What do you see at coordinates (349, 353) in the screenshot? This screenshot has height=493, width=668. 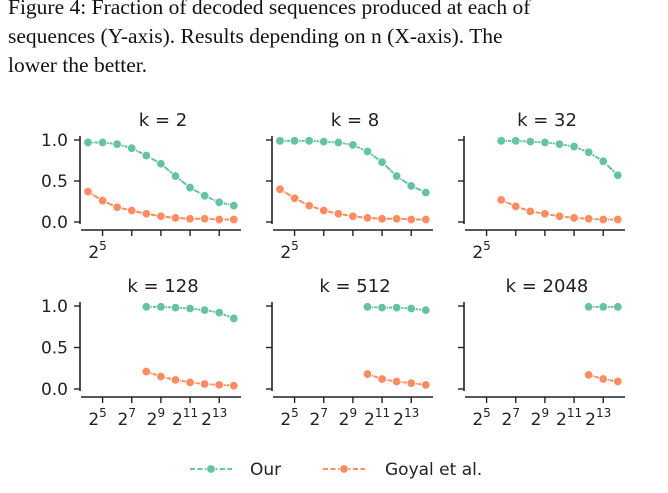 I see `panel-5: k = 512 25 27 29 211 213` at bounding box center [349, 353].